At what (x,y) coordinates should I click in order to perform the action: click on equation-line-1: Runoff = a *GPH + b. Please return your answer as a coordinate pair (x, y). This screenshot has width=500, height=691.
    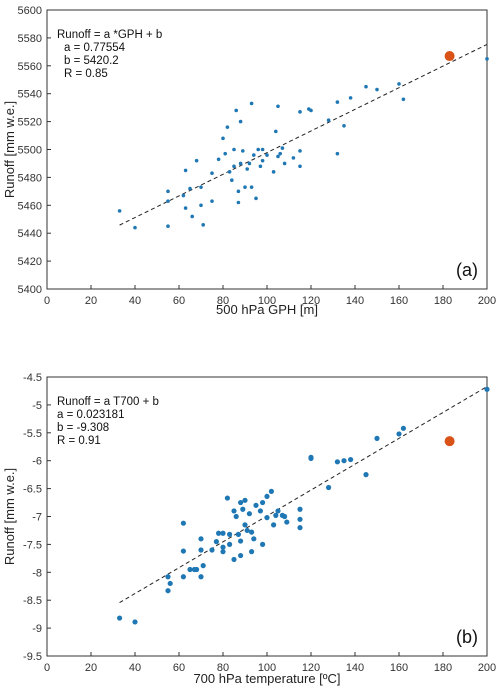
    Looking at the image, I should click on (109, 35).